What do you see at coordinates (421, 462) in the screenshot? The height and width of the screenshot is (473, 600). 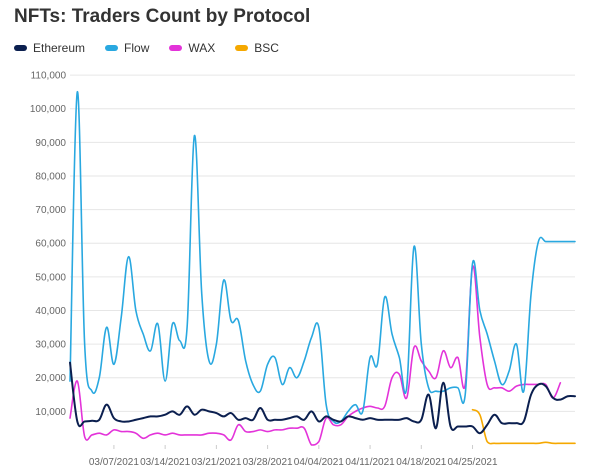 I see `x-tick-label: 04/18/2021` at bounding box center [421, 462].